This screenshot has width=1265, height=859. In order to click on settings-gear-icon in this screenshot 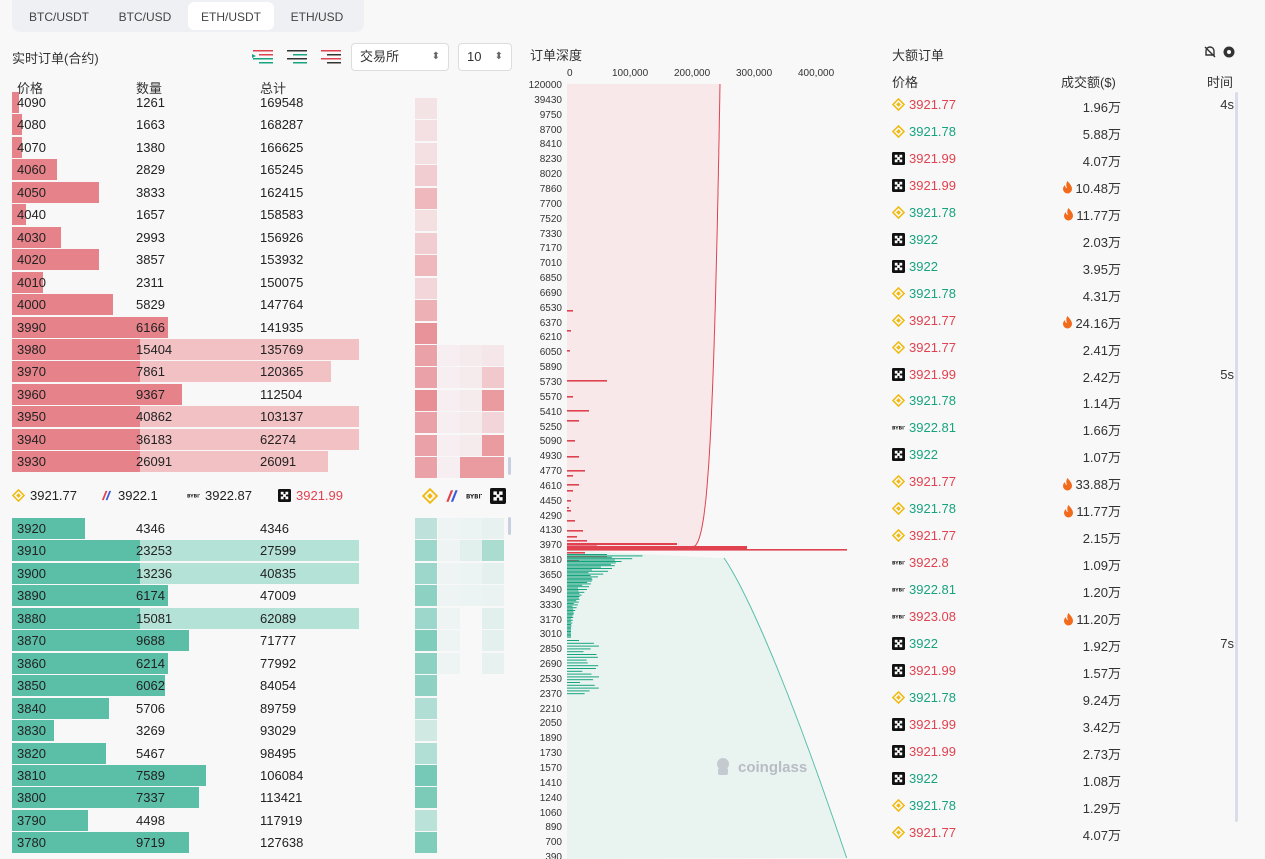, I will do `click(1229, 52)`.